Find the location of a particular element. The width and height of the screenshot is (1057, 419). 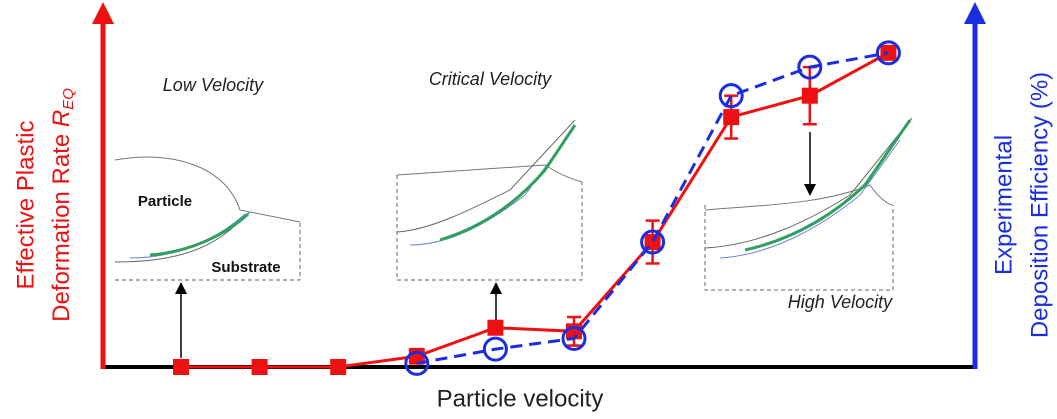

annotation: Particle is located at coordinates (165, 201).